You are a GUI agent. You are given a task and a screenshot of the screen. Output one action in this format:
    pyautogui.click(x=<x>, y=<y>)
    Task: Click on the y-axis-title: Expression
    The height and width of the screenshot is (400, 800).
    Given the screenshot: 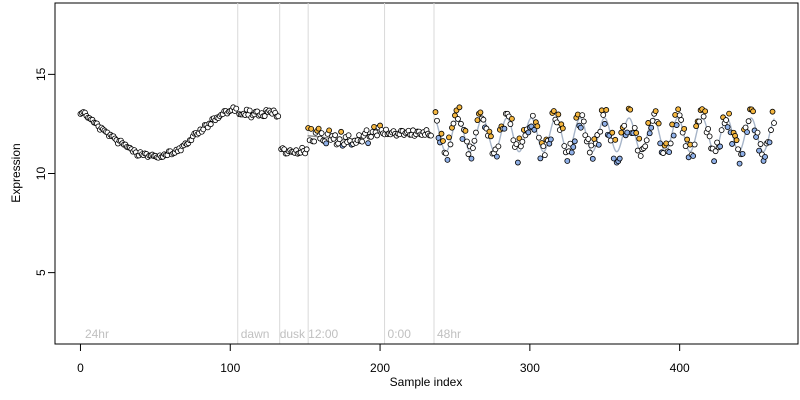 What is the action you would take?
    pyautogui.click(x=16, y=172)
    